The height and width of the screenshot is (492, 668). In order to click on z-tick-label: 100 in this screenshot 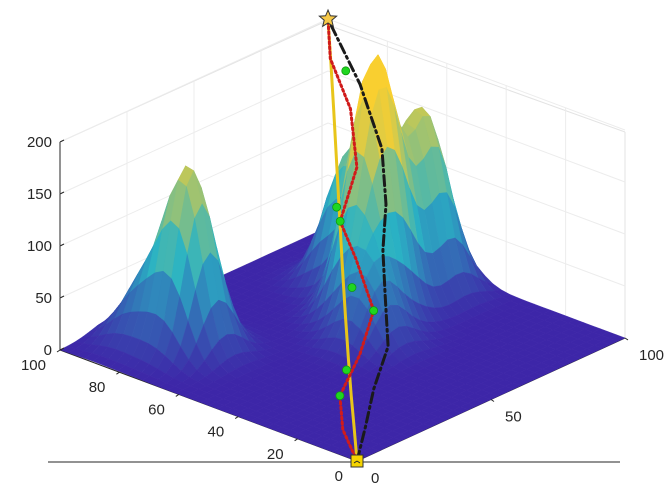, I will do `click(39, 246)`.